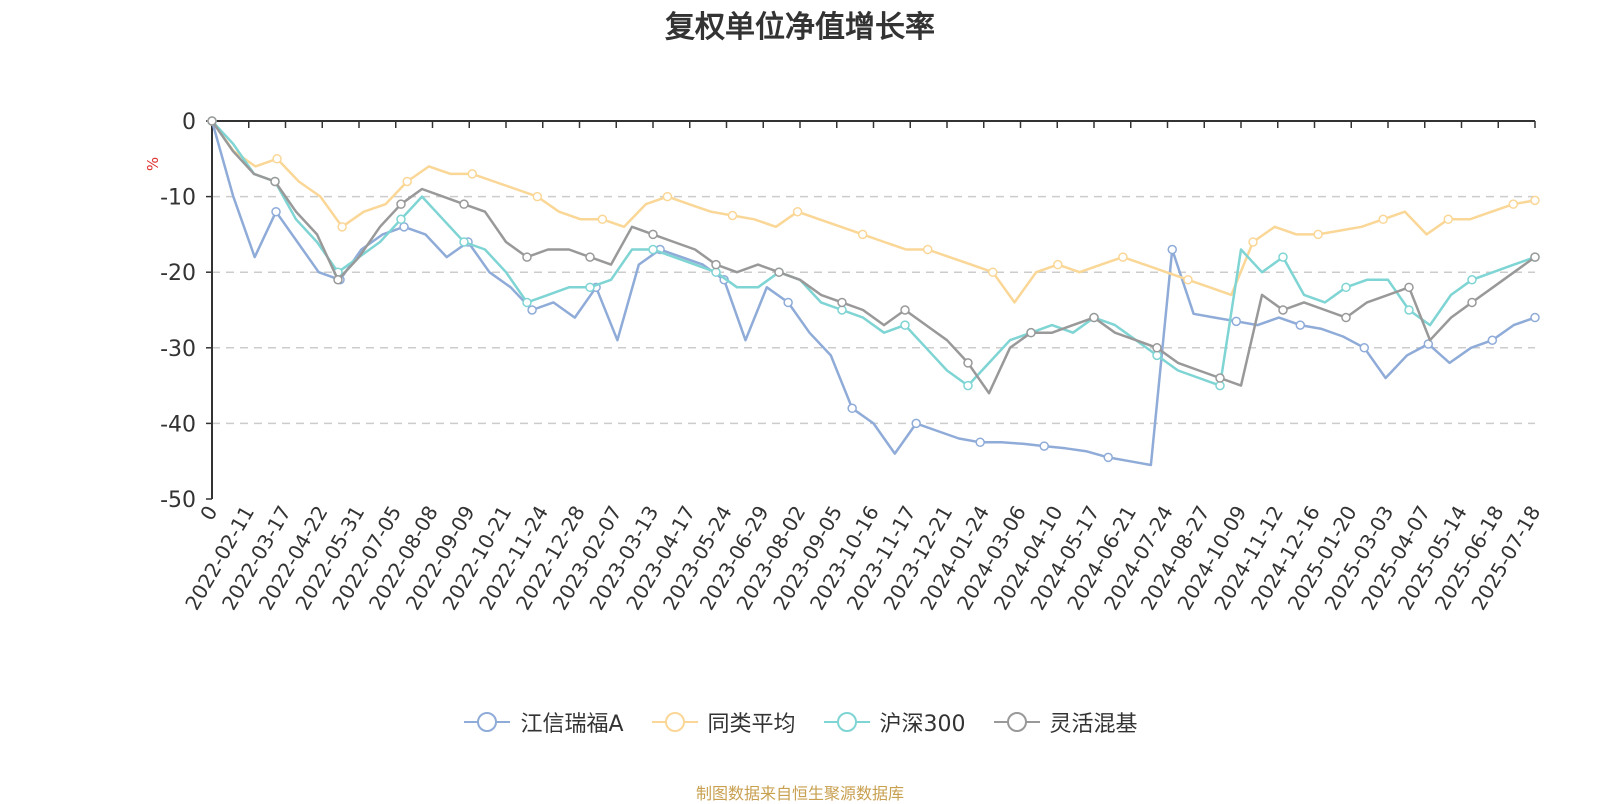  Describe the element at coordinates (178, 424) in the screenshot. I see `y-tick-label: -40` at that location.